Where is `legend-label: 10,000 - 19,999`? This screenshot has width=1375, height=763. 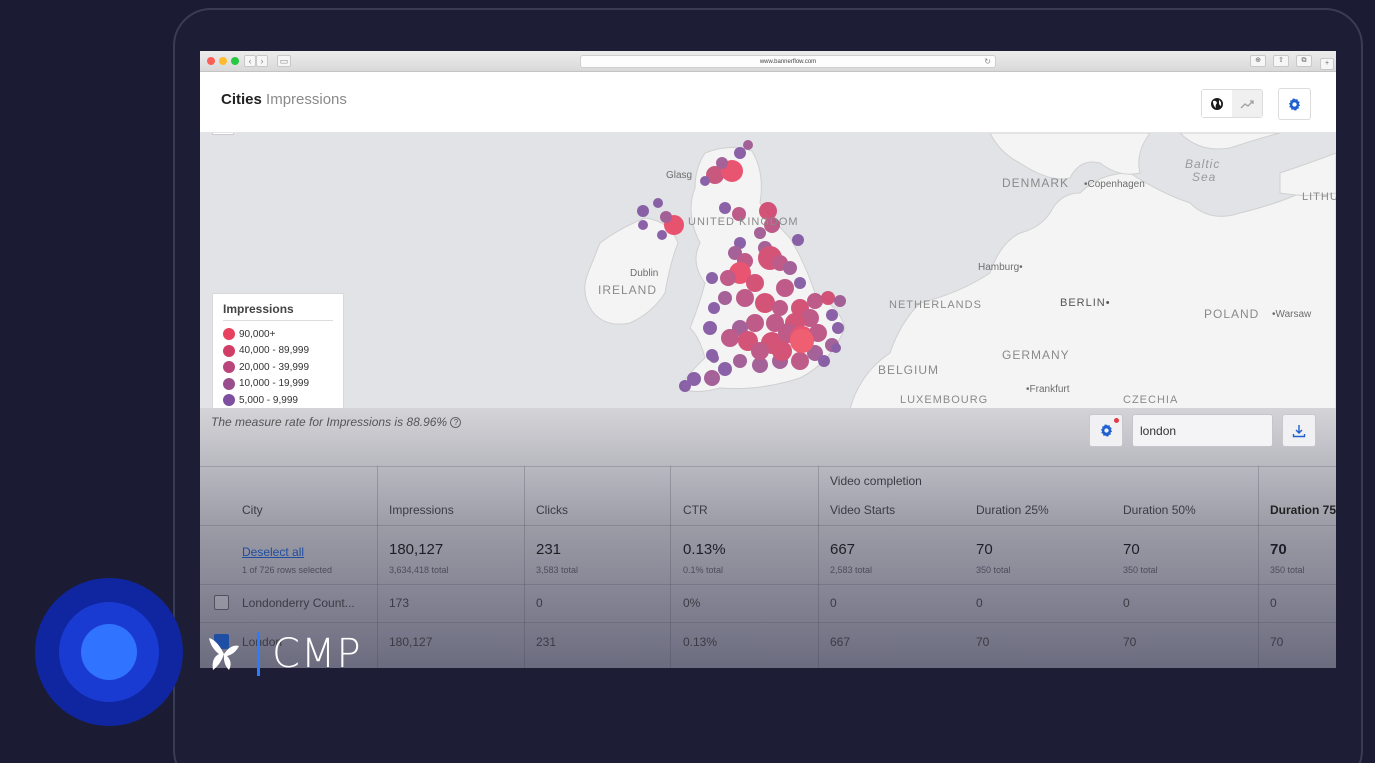 legend-label: 10,000 - 19,999 is located at coordinates (274, 384).